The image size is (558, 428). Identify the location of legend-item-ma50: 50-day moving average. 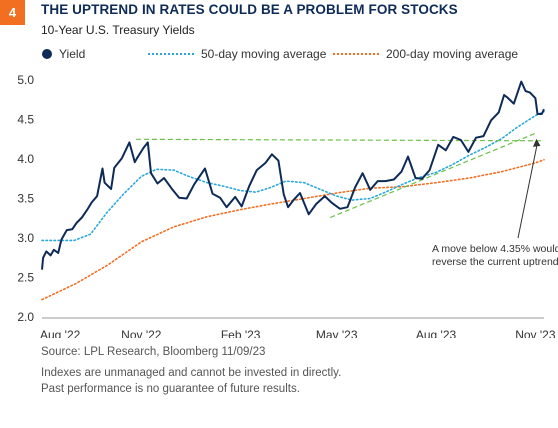
(237, 54).